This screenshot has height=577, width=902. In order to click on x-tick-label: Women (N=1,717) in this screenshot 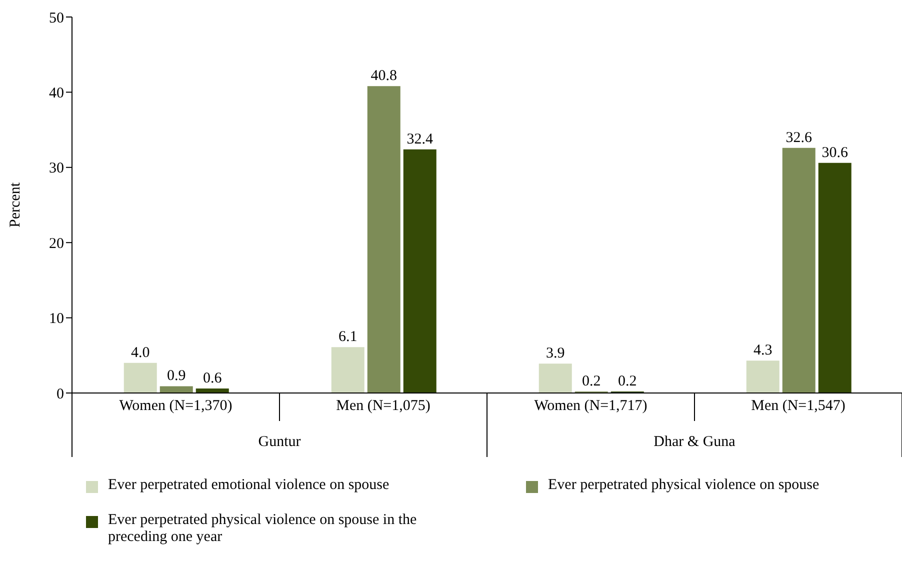, I will do `click(591, 406)`.